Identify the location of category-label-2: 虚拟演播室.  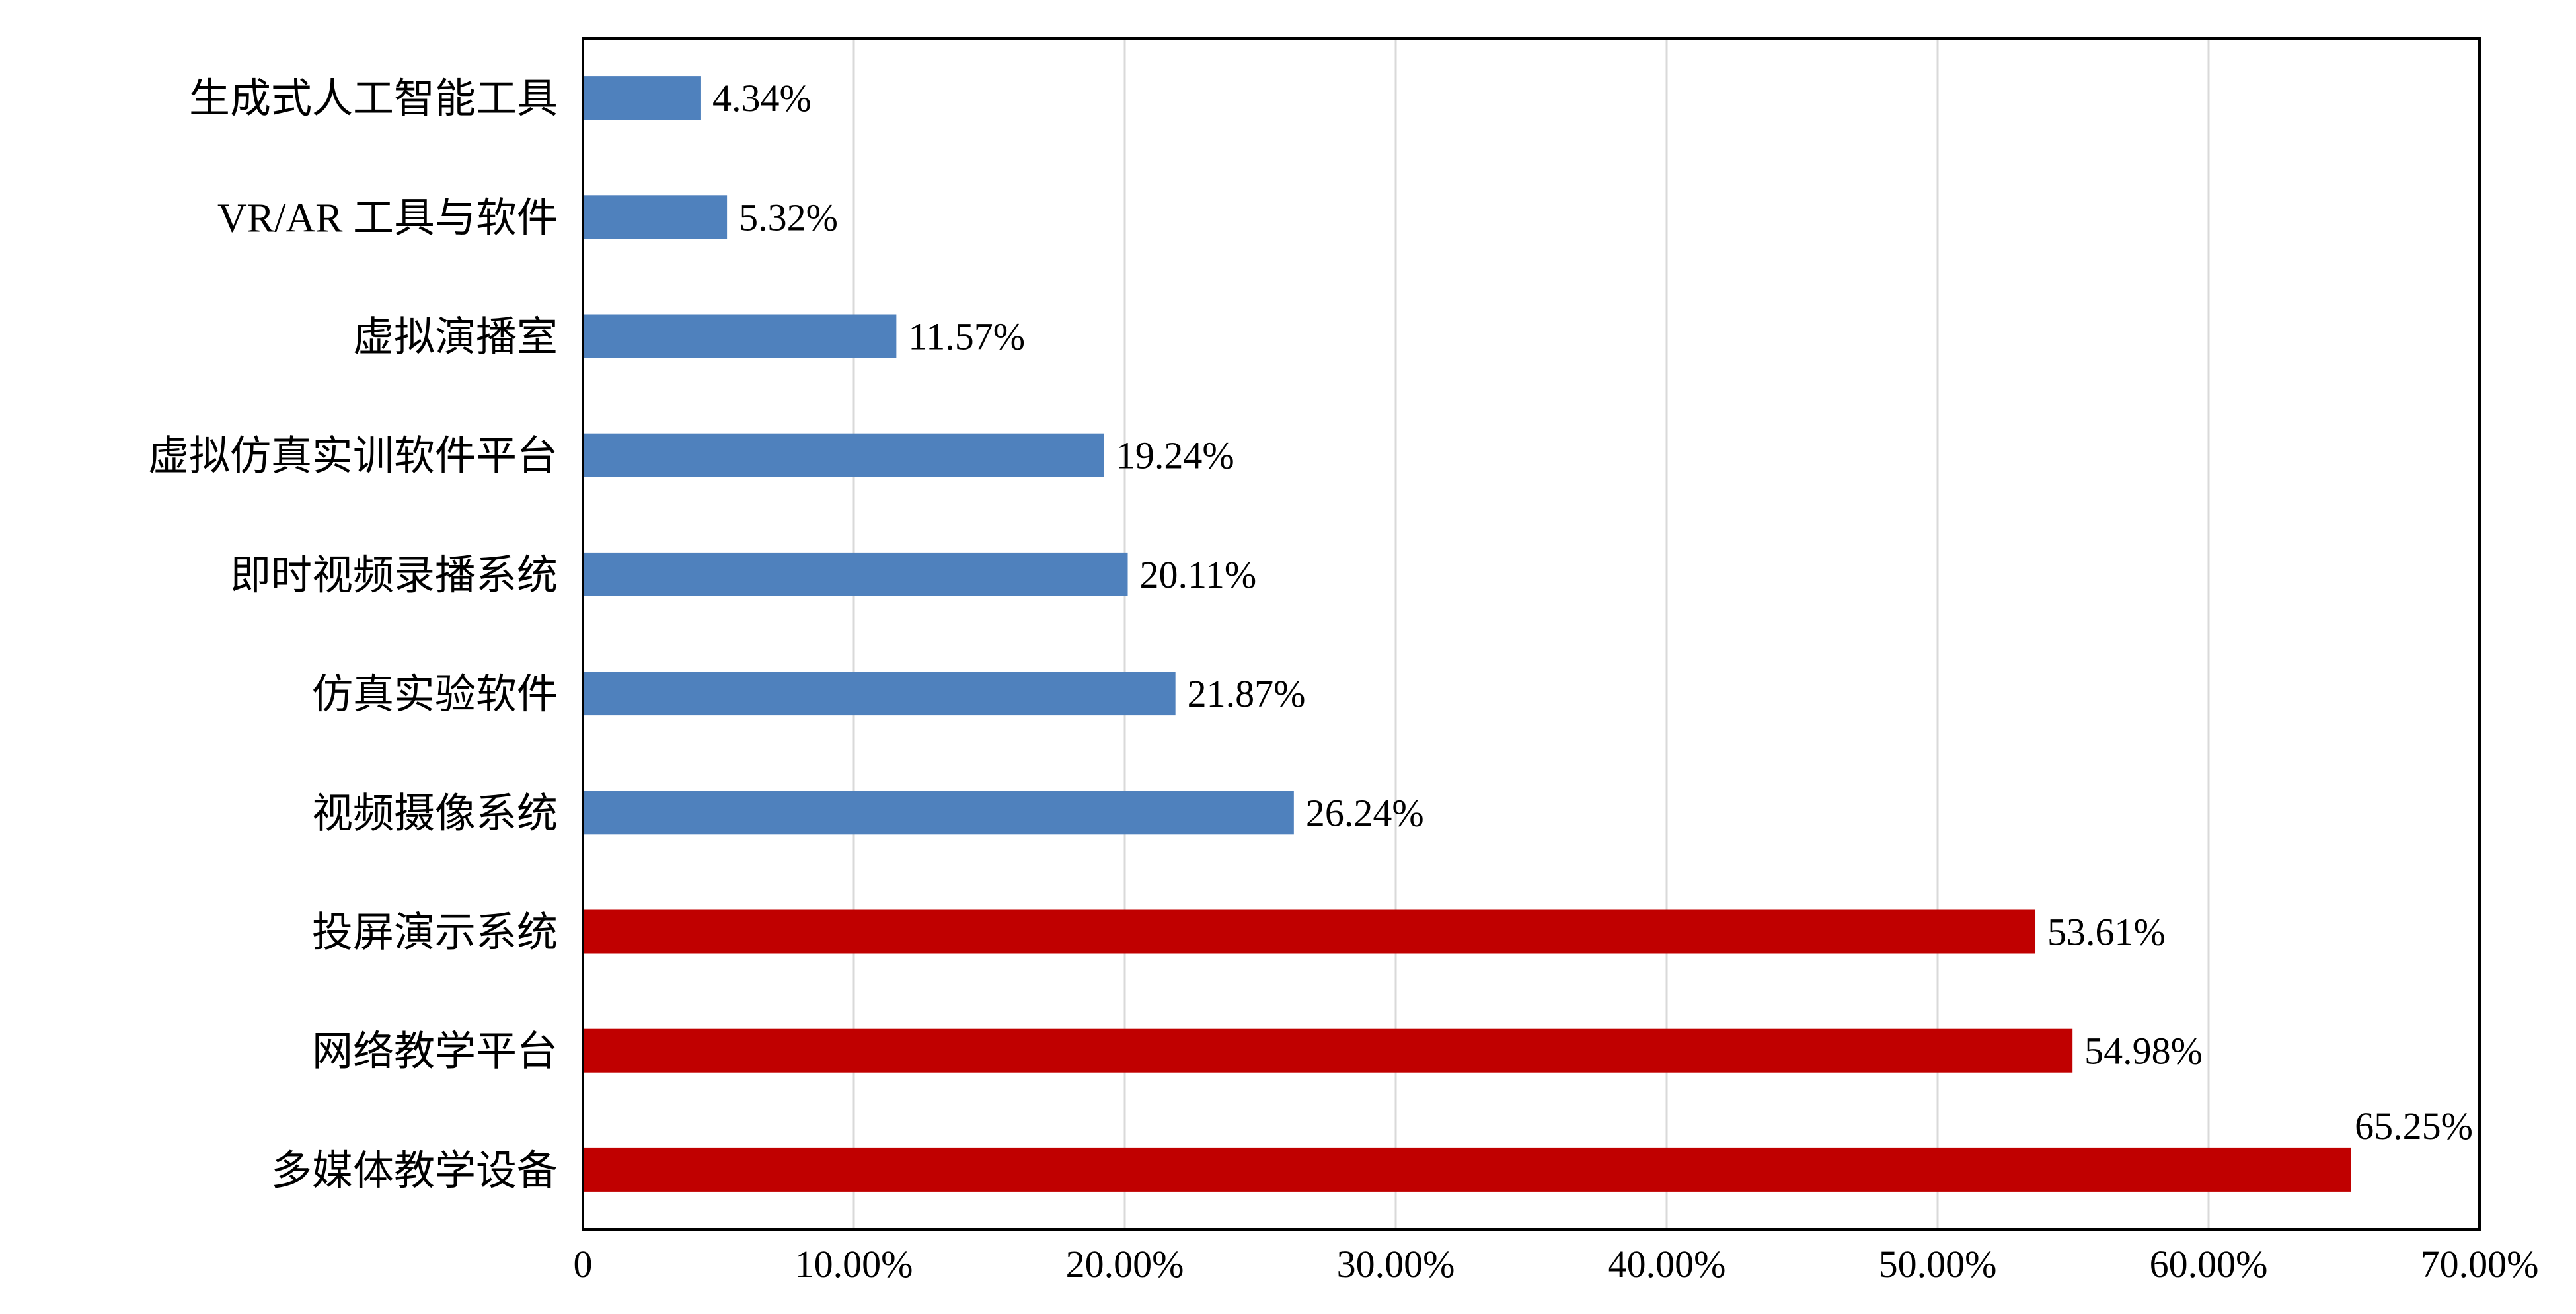
(455, 338).